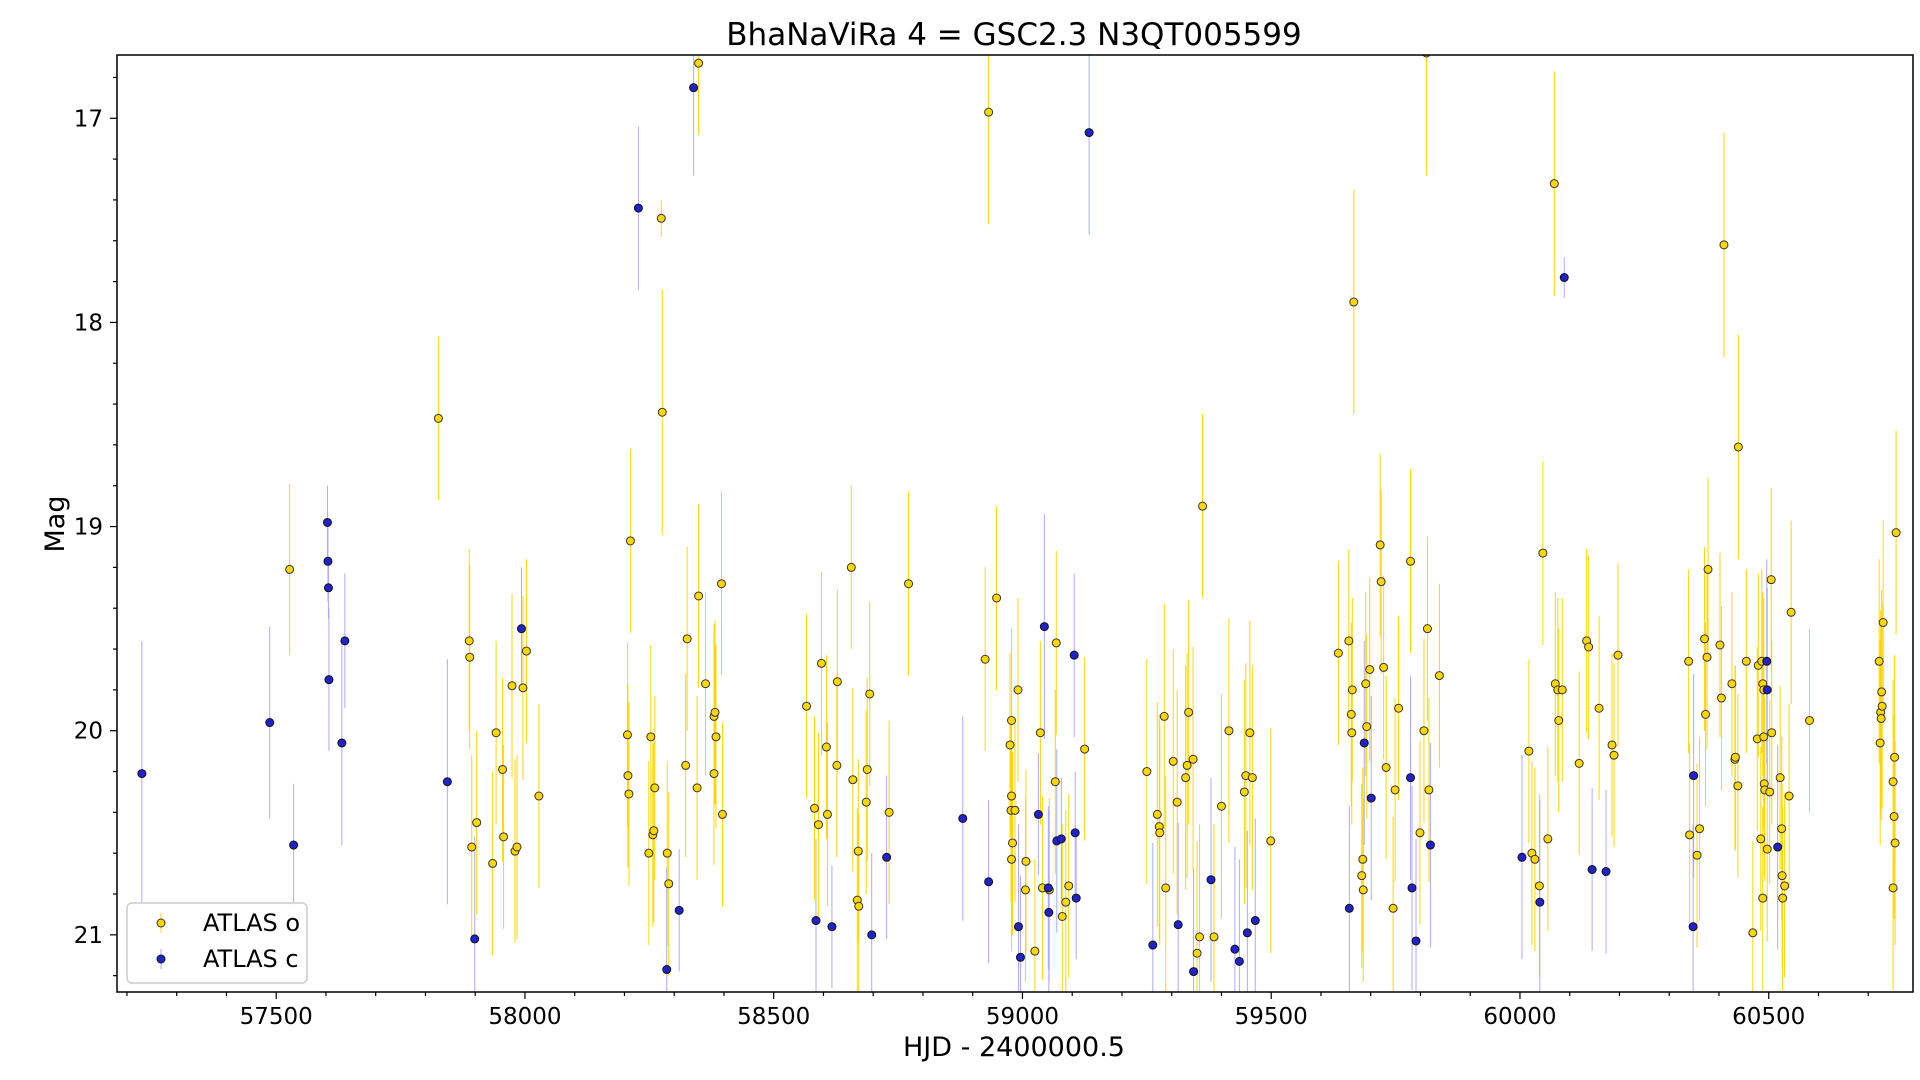 Image resolution: width=1920 pixels, height=1080 pixels. Describe the element at coordinates (161, 959) in the screenshot. I see `legend-marker-atlas-c` at that location.